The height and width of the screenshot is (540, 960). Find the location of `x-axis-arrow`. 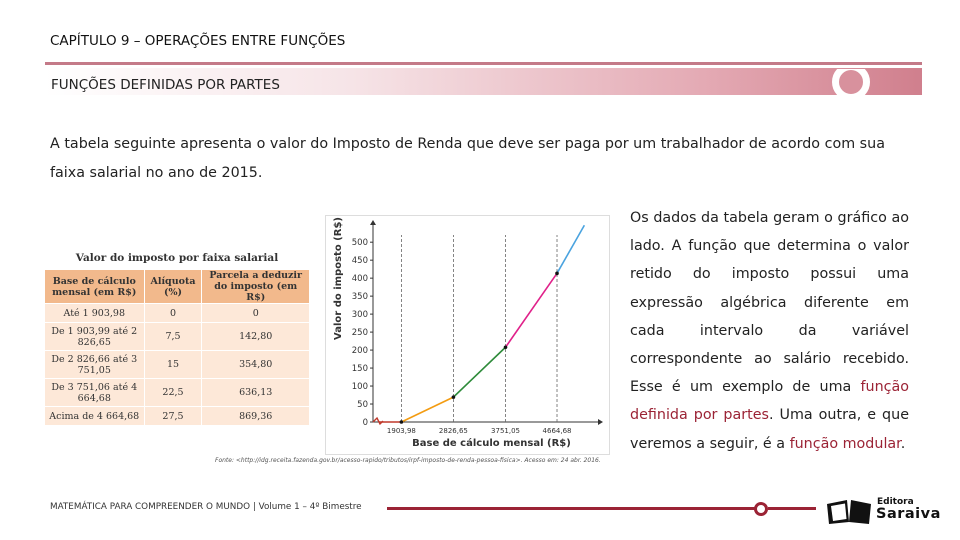

x-axis-arrow is located at coordinates (600, 422).